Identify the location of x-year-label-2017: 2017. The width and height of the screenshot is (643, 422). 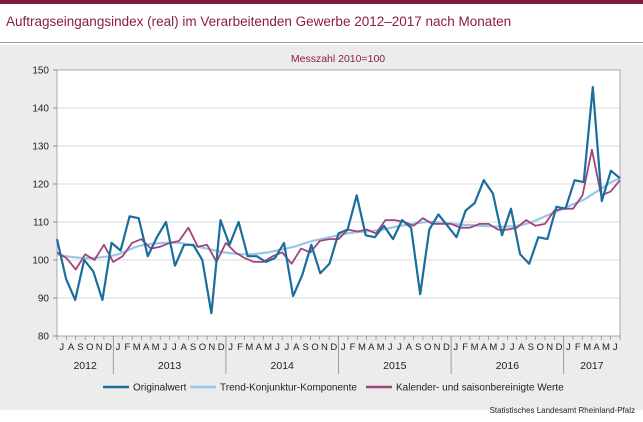
(592, 366).